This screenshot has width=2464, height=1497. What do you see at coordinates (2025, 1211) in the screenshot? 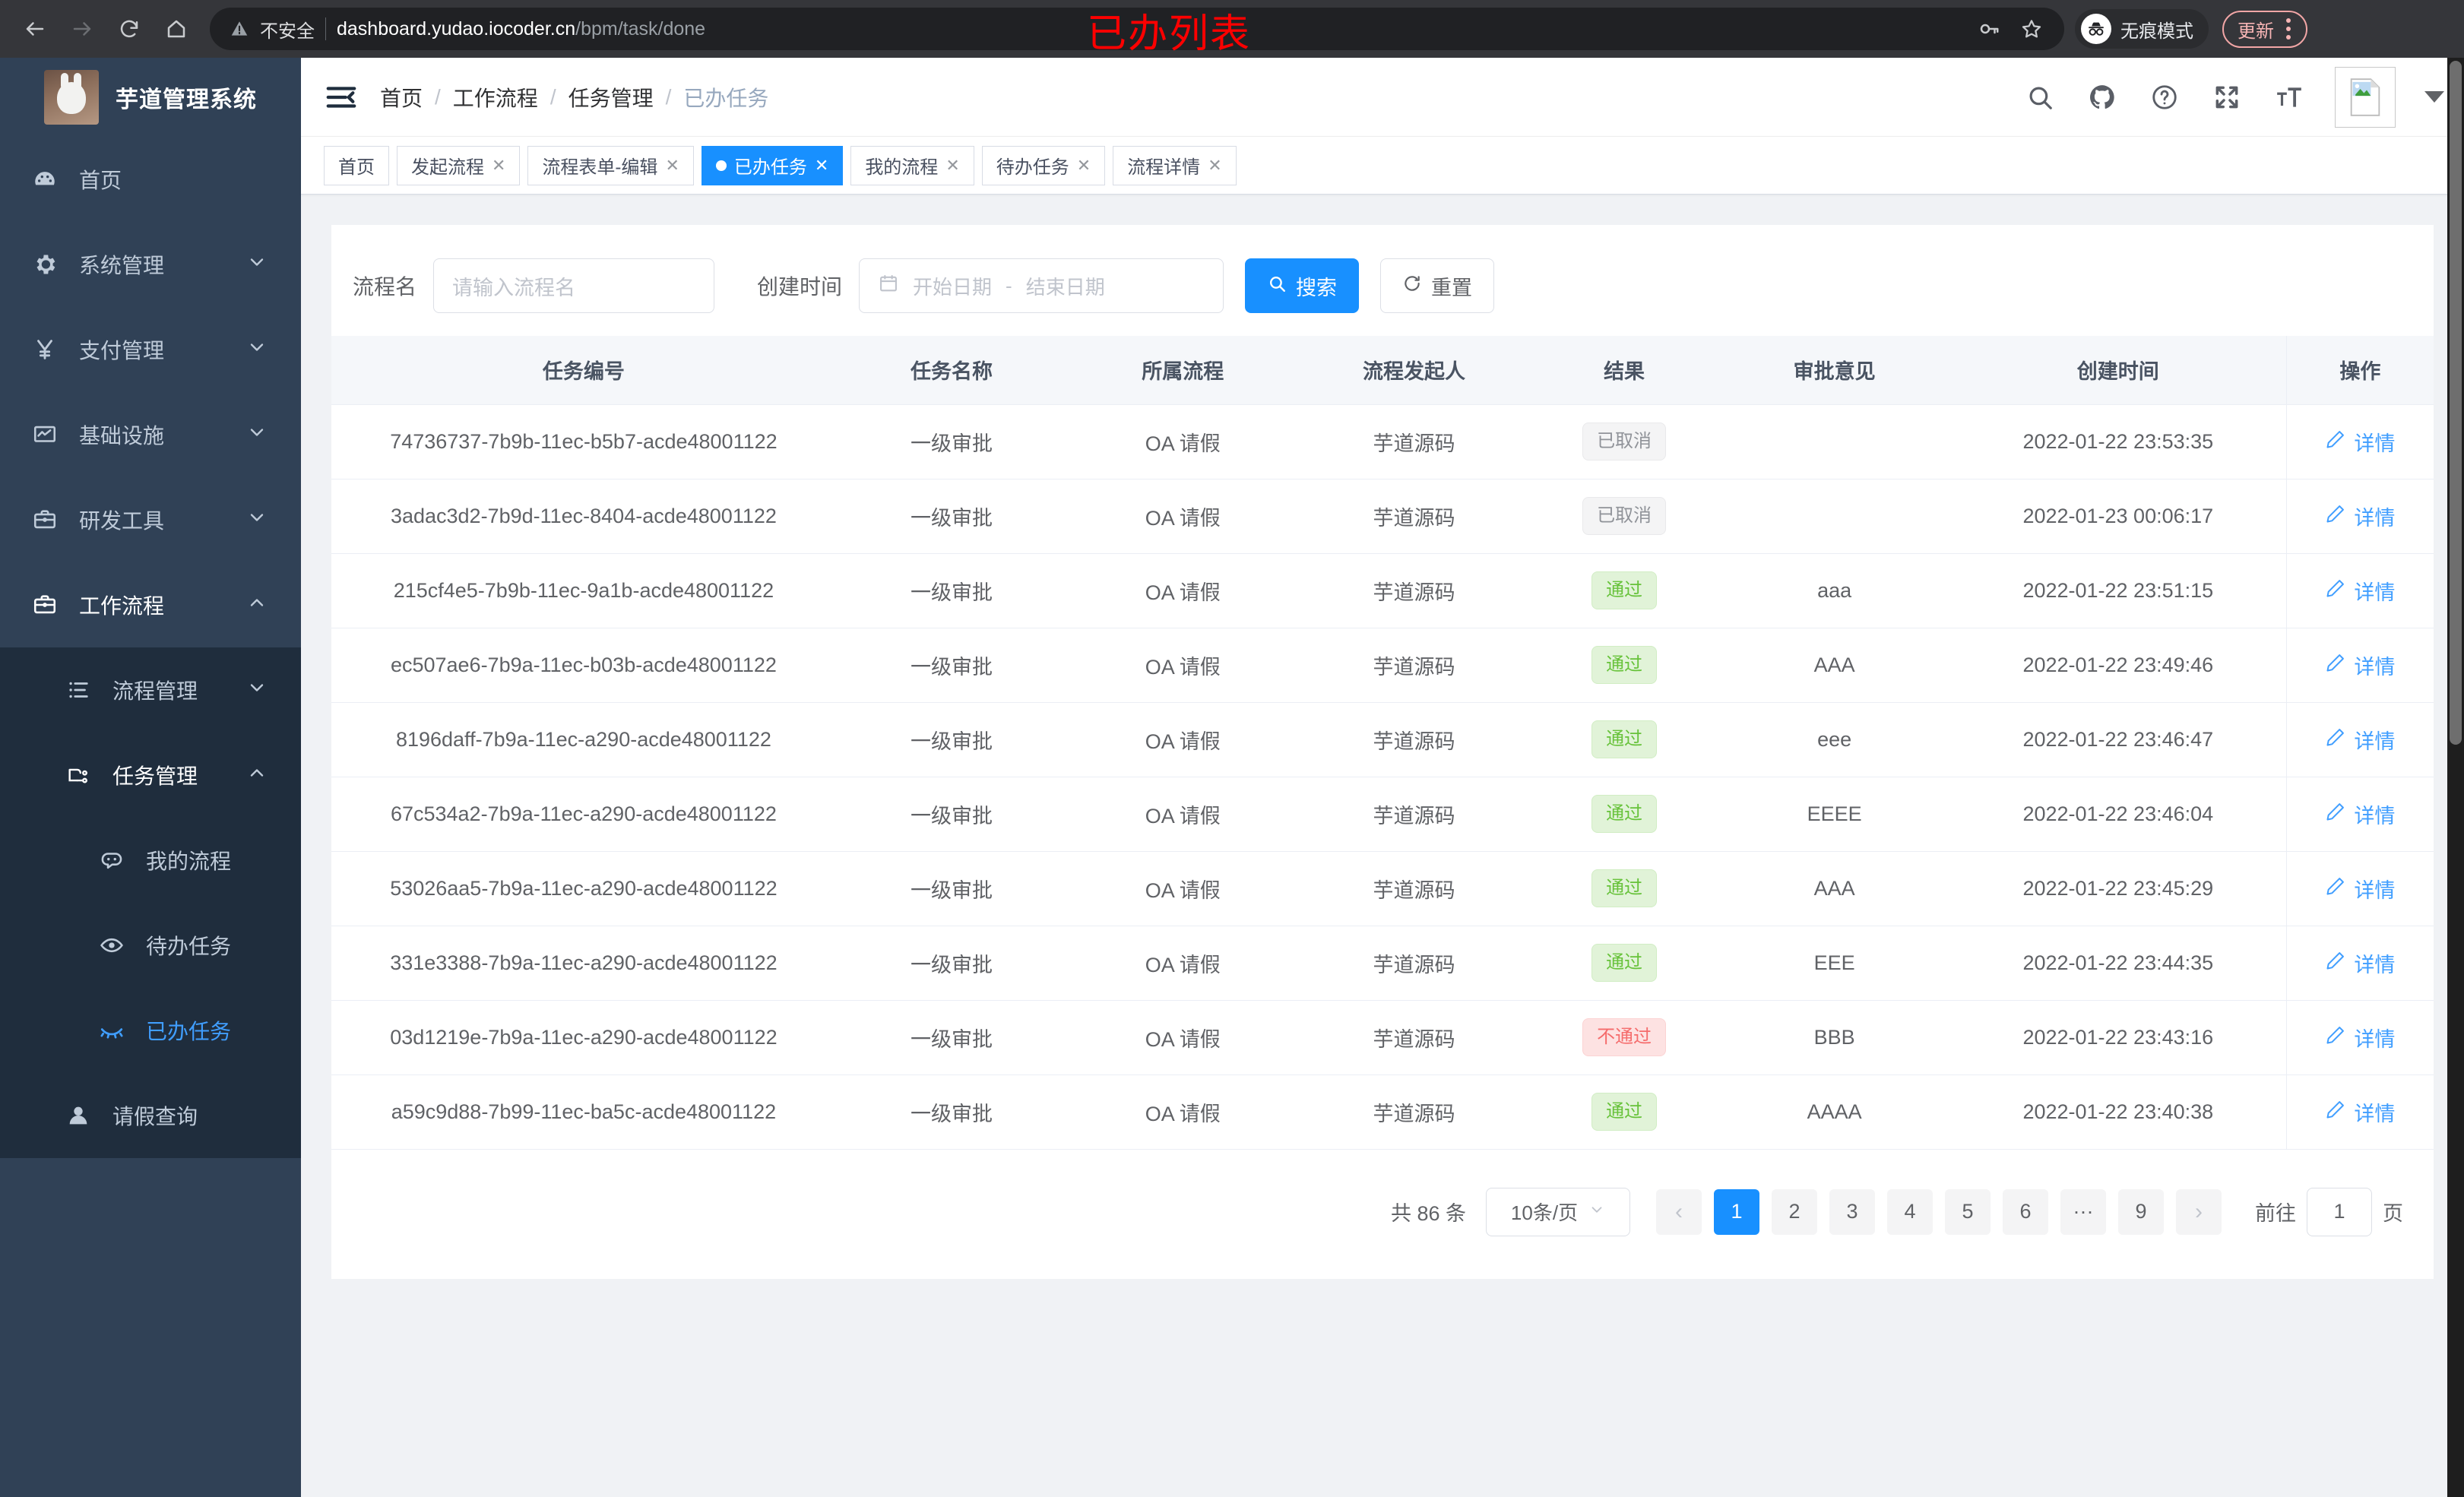
I see `pagination-page-6: 6` at bounding box center [2025, 1211].